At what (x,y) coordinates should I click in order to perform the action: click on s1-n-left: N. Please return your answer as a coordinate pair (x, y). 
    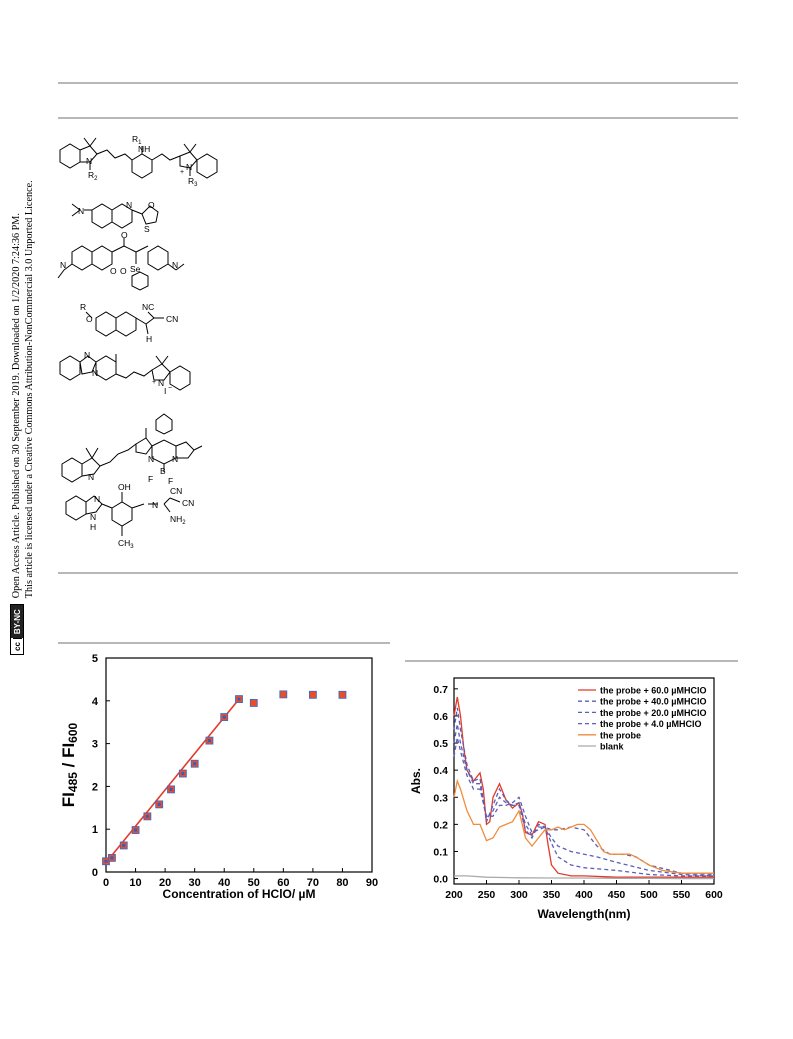
    Looking at the image, I should click on (89, 161).